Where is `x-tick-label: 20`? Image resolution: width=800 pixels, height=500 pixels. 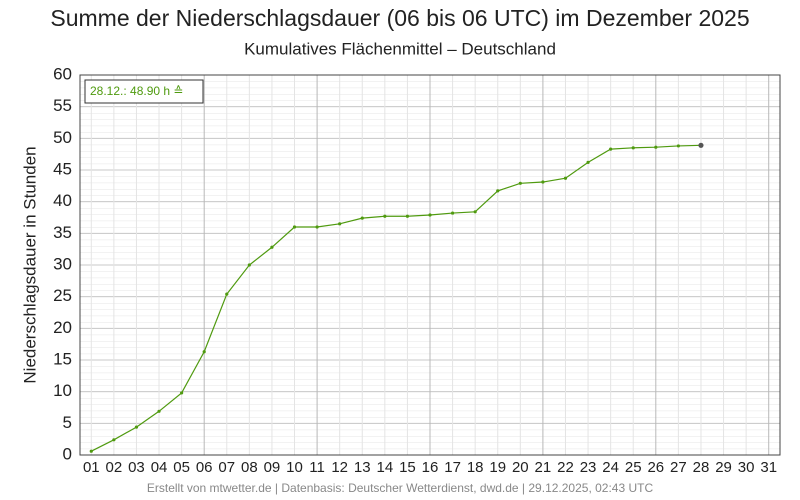
x-tick-label: 20 is located at coordinates (520, 467).